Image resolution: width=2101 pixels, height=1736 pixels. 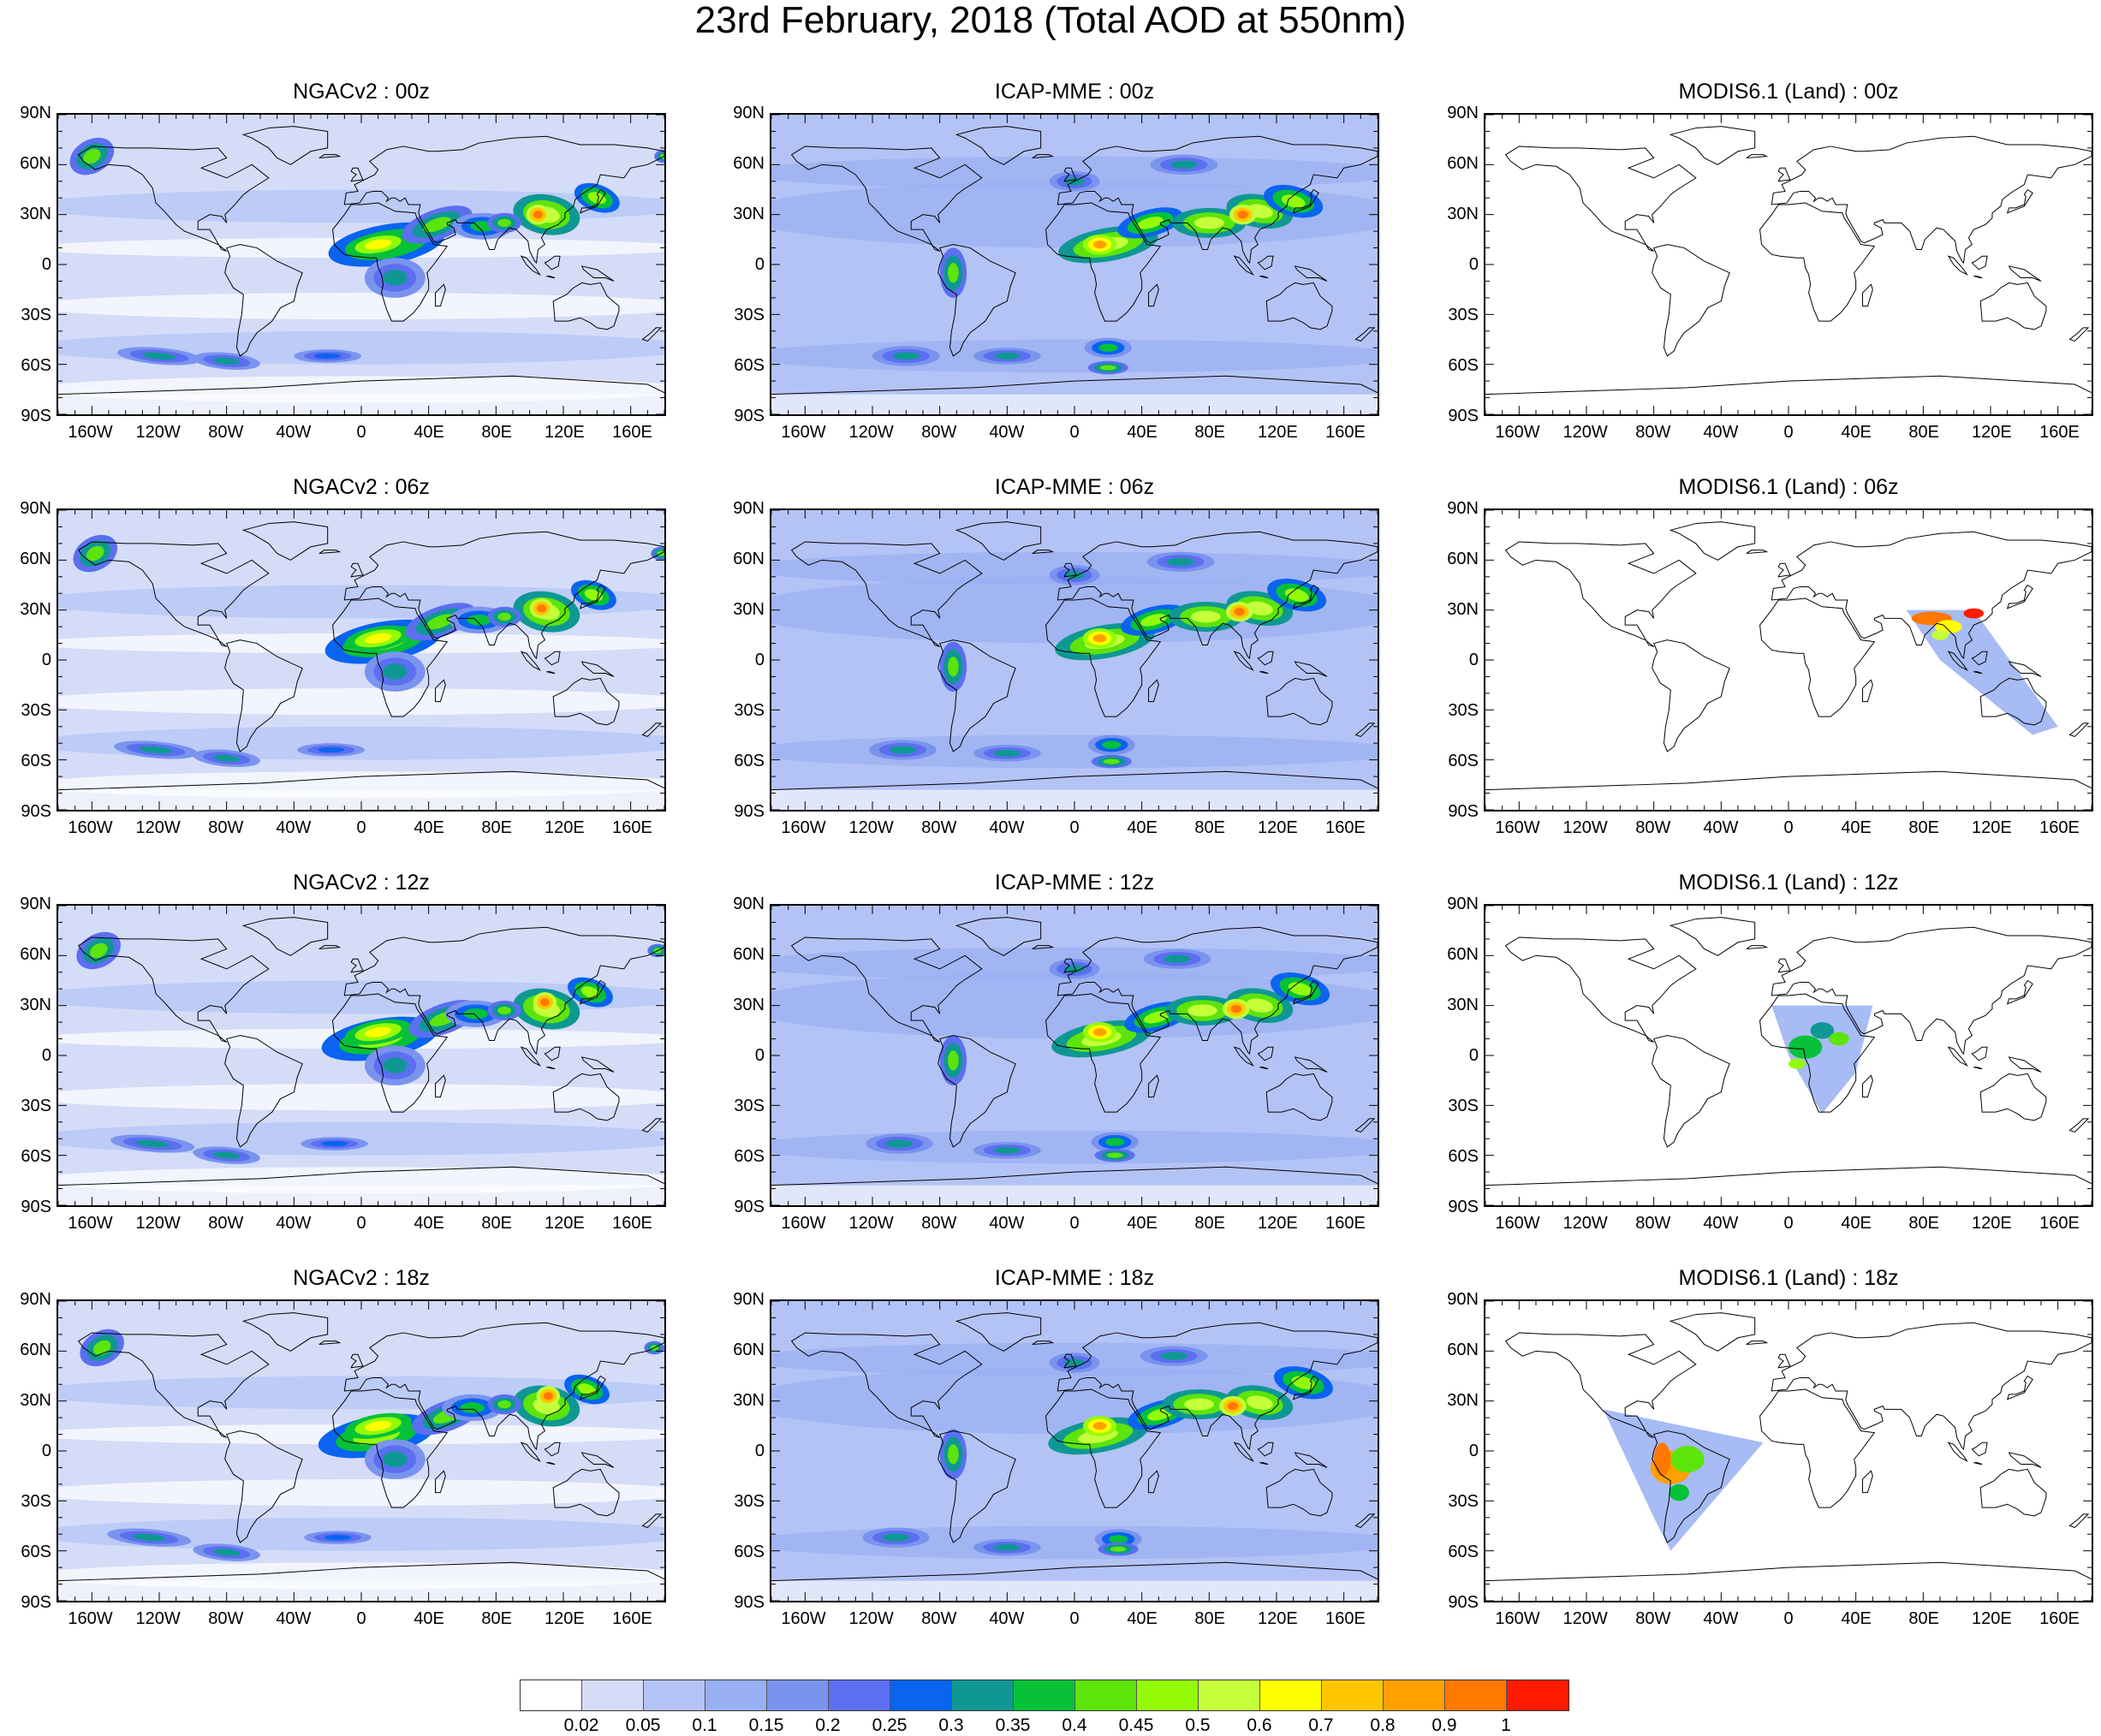 I want to click on antarctic-region, so click(x=1074, y=800).